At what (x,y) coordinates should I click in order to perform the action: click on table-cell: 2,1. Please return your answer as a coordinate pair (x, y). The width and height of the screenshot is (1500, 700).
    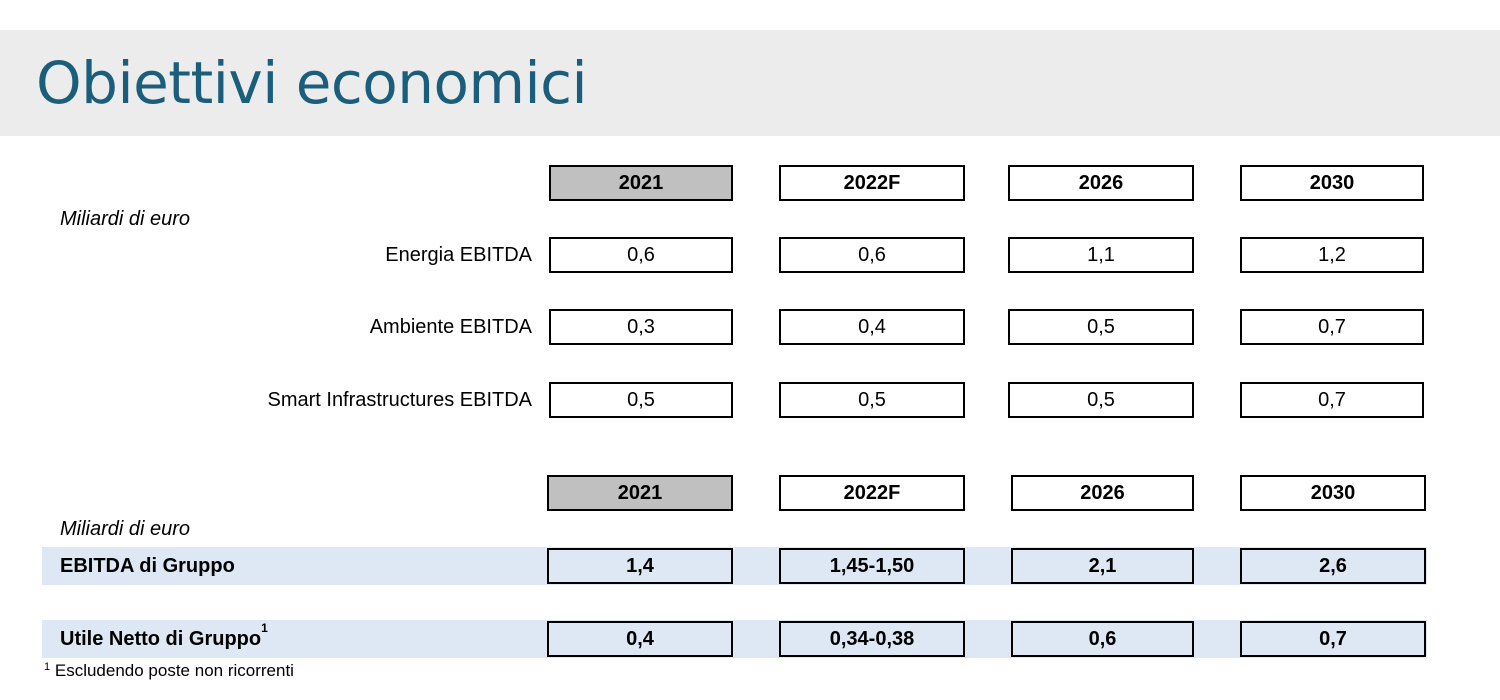
    Looking at the image, I should click on (1102, 566).